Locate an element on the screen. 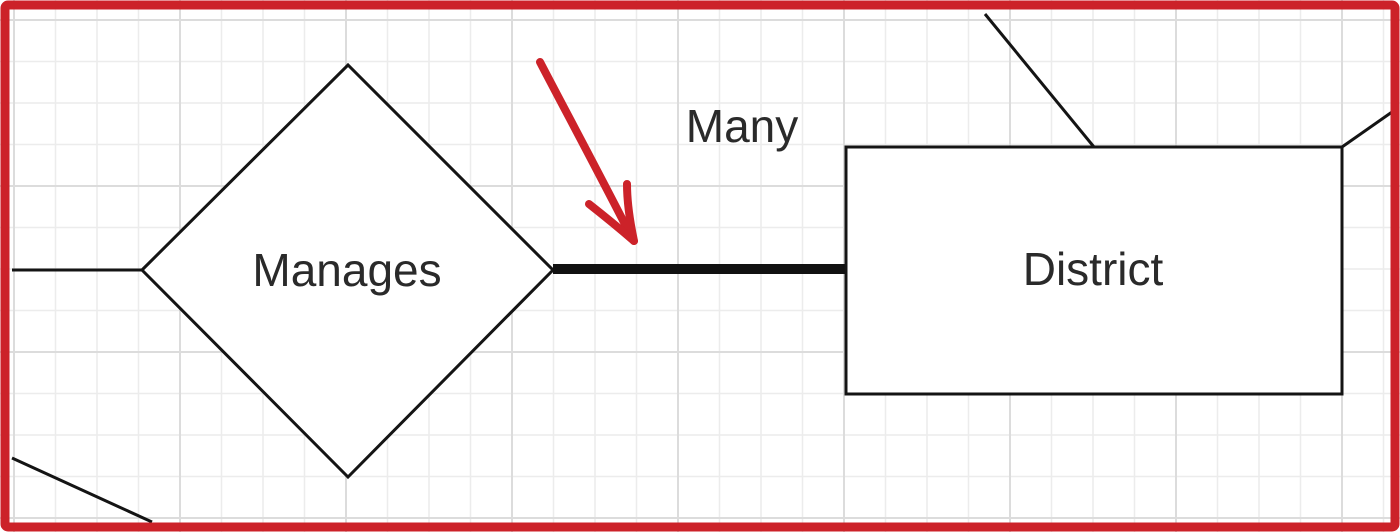 This screenshot has height=532, width=1400. entity-label: District is located at coordinates (1093, 269).